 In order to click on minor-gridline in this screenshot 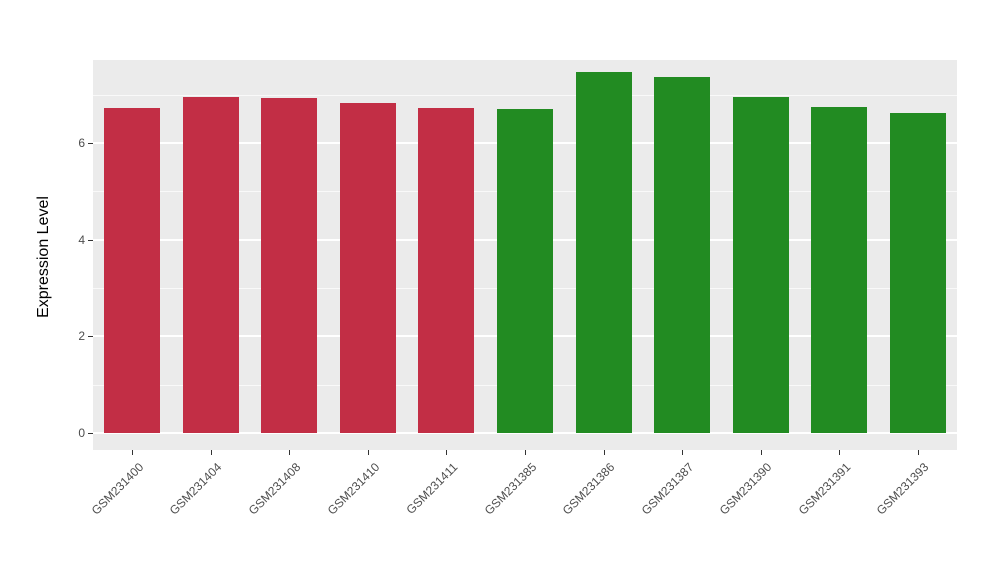, I will do `click(525, 95)`.